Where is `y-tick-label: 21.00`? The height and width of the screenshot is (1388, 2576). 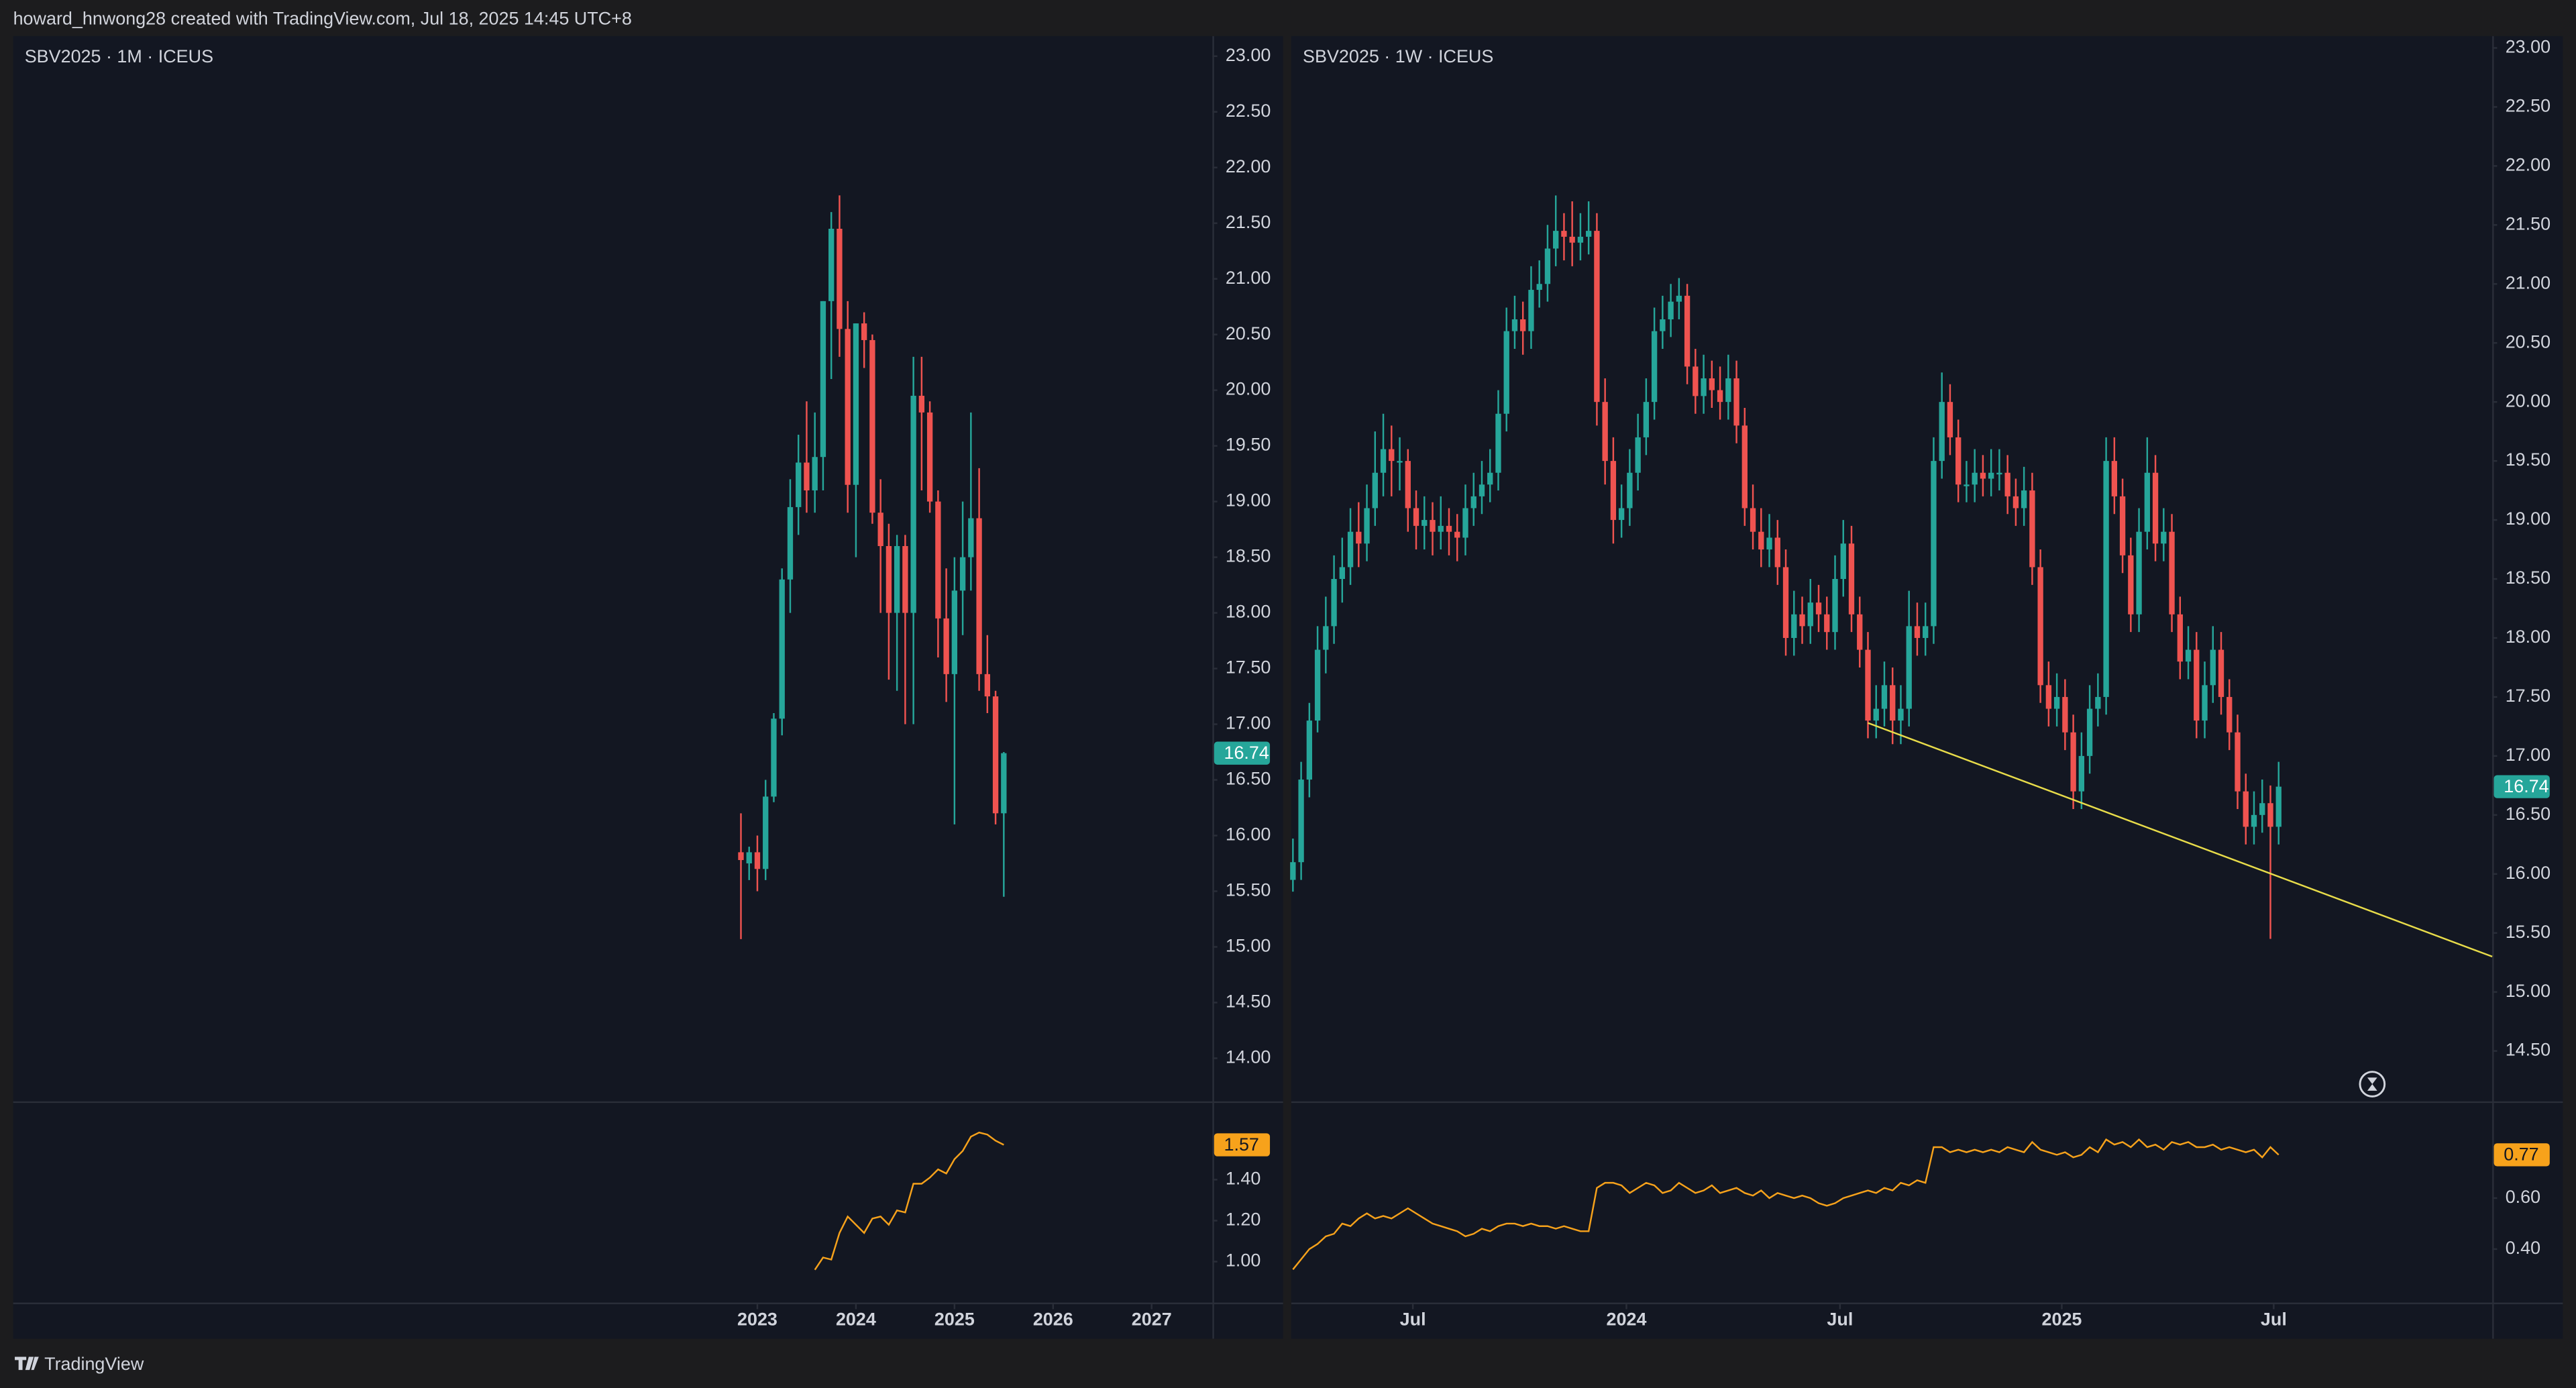
y-tick-label: 21.00 is located at coordinates (2528, 282).